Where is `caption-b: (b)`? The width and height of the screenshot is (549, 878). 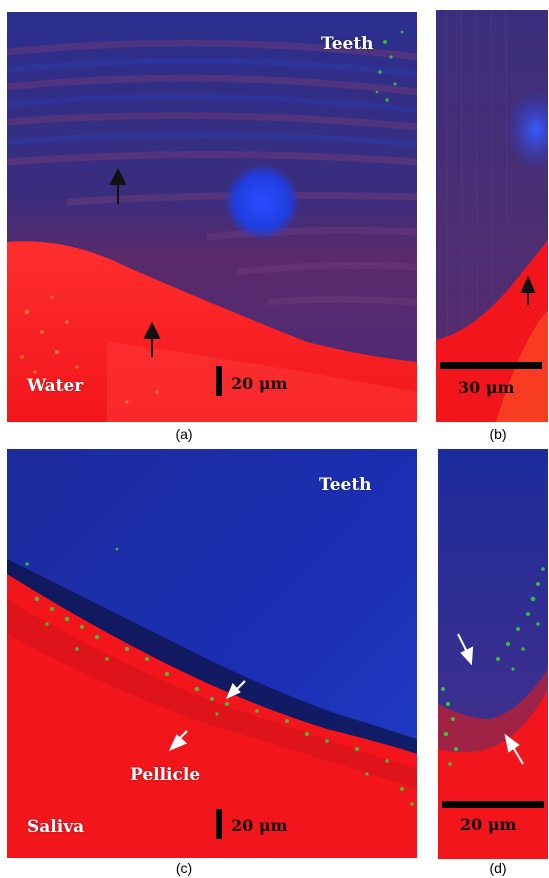 caption-b: (b) is located at coordinates (498, 434).